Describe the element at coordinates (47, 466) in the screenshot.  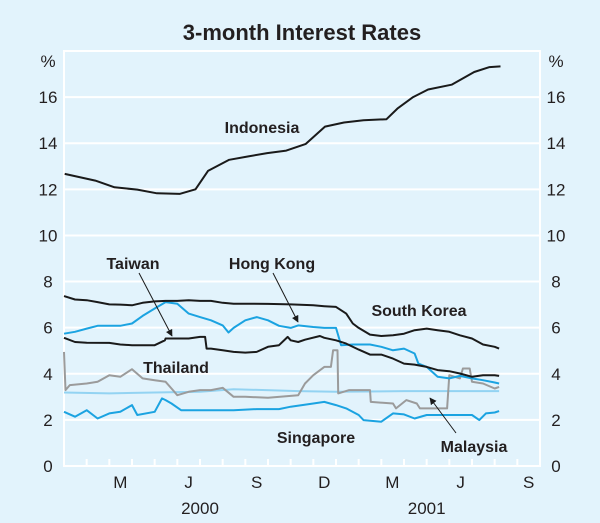
I see `y-tick-label-left: 0` at that location.